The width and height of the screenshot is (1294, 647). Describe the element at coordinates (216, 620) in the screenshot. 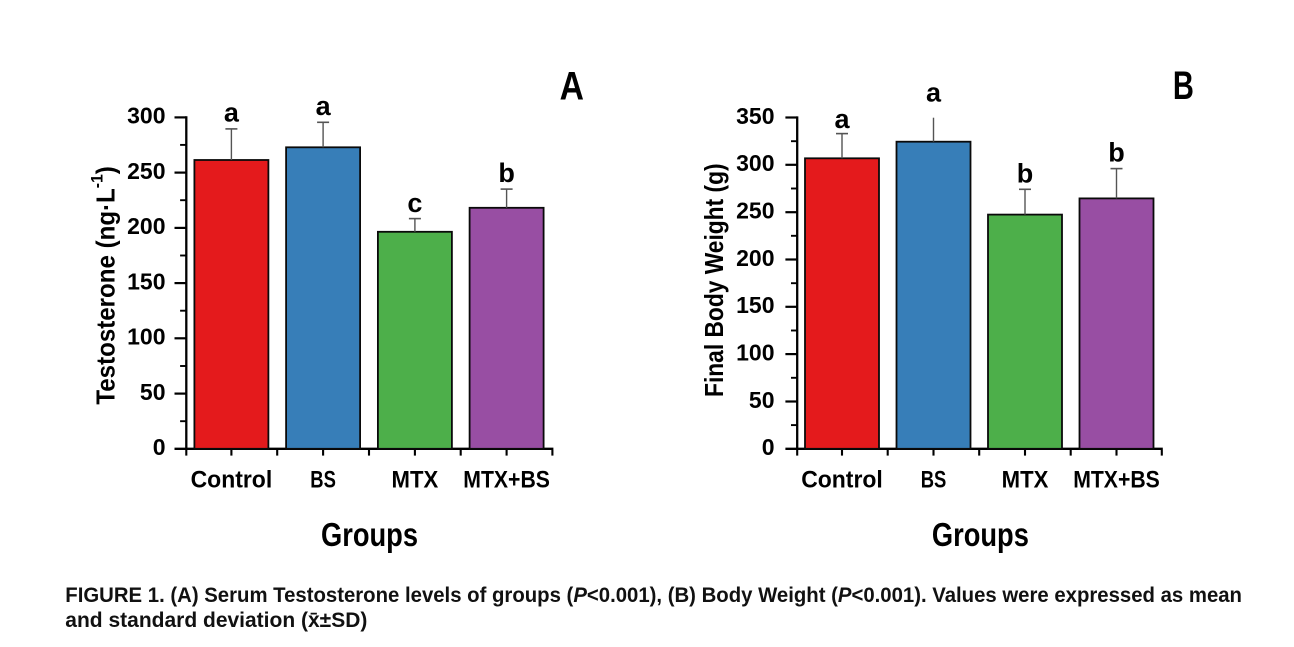

I see `svg-text: and standard deviation (x̄±SD)` at that location.